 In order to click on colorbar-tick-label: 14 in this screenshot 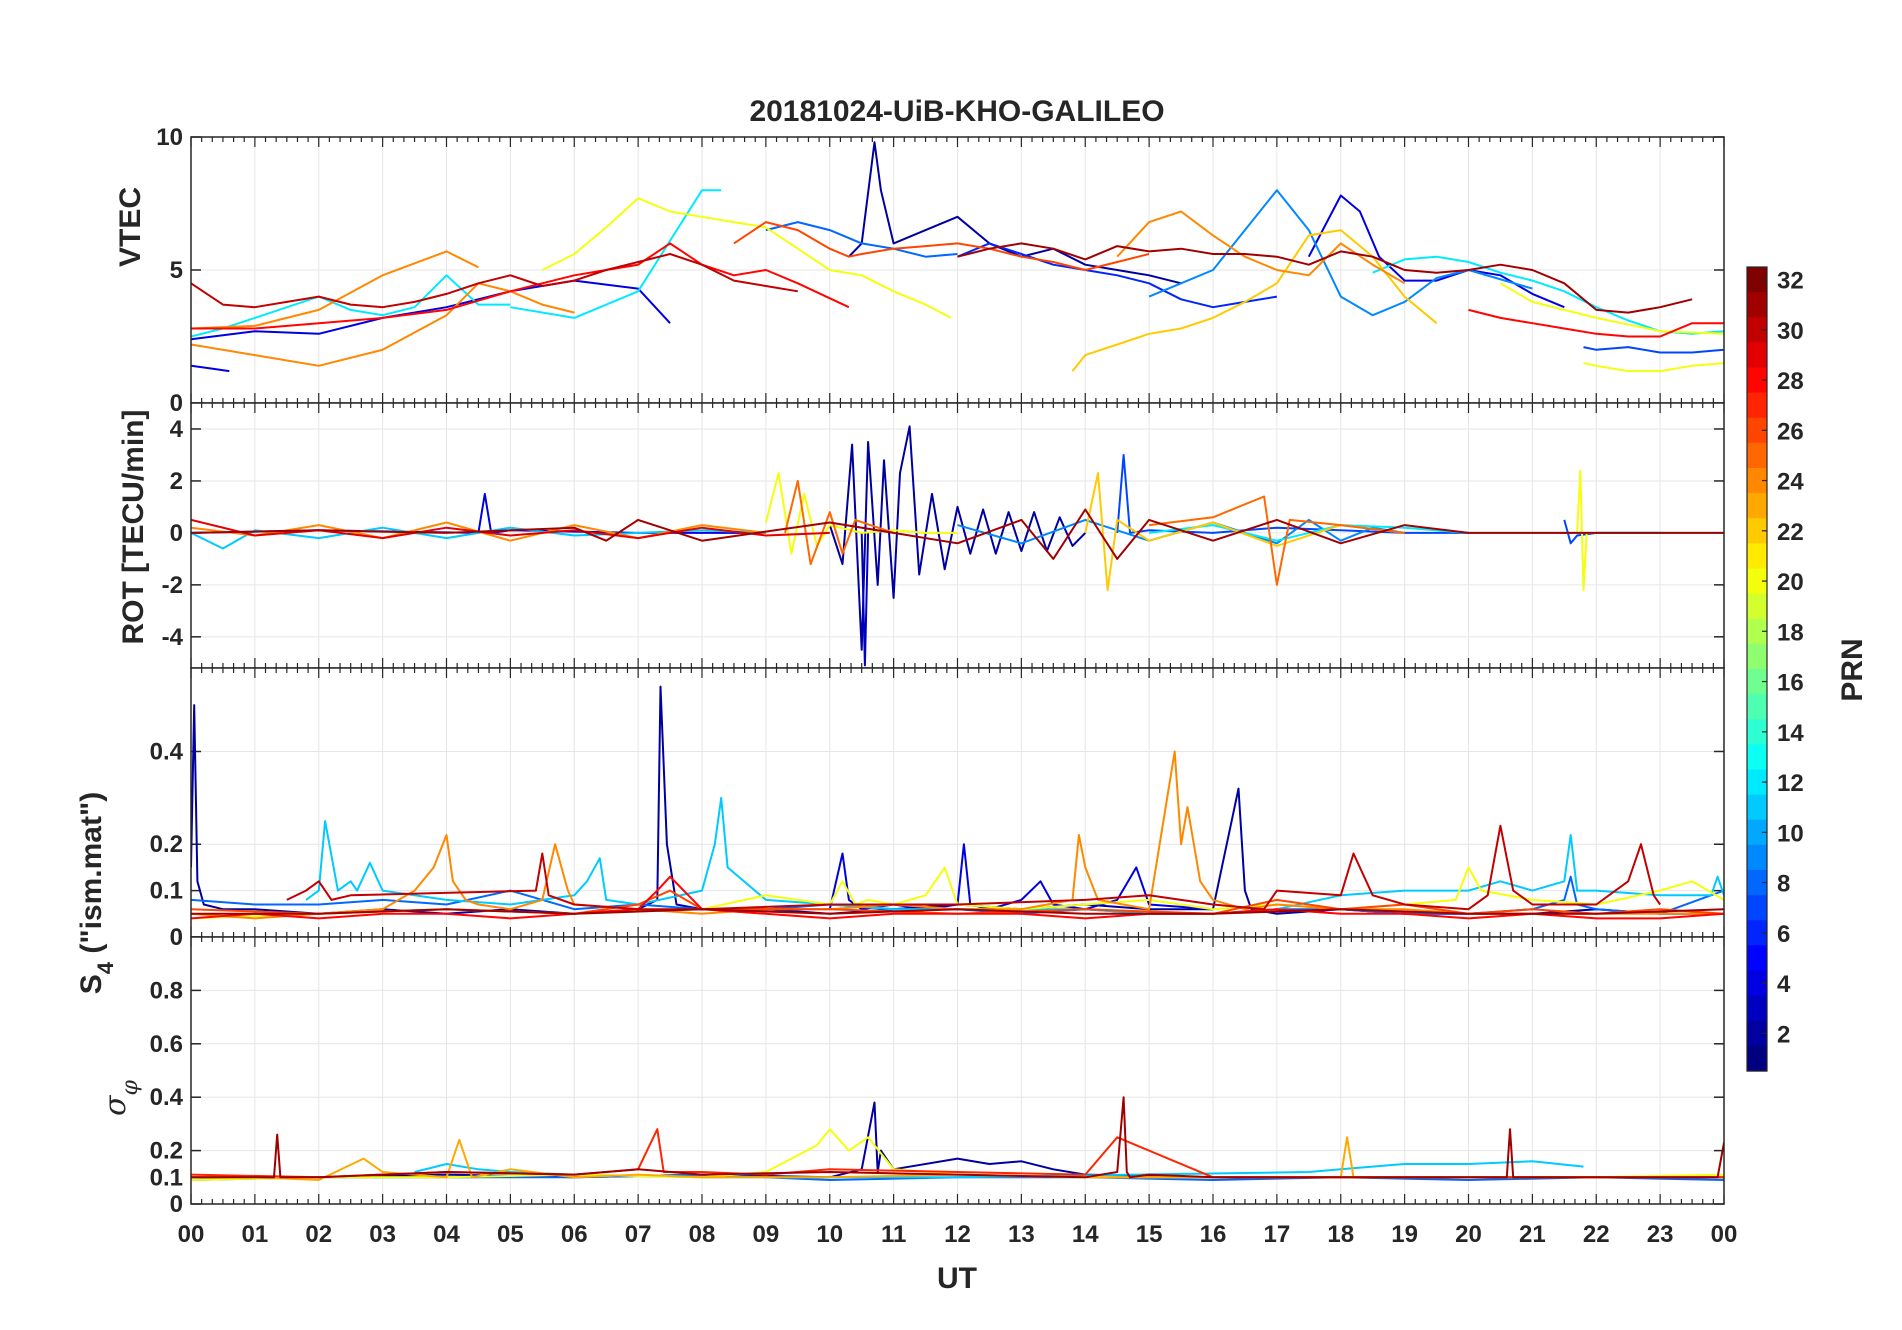, I will do `click(1790, 733)`.